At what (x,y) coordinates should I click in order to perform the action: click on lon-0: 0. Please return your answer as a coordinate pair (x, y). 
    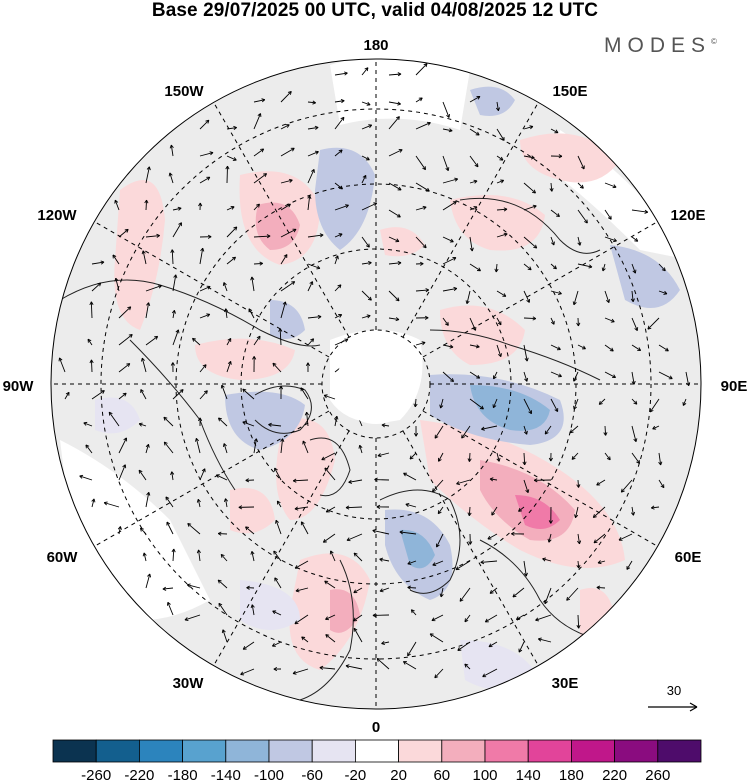
    Looking at the image, I should click on (376, 727).